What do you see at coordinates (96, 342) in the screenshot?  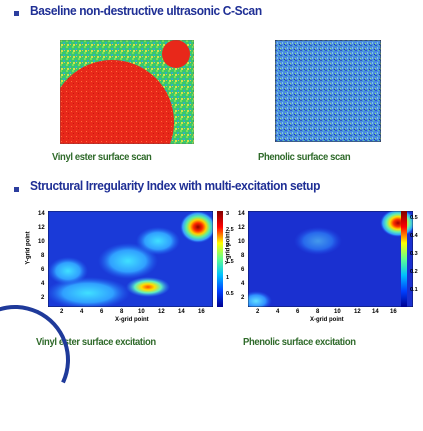 I see `caption-vinyl-excitation: Vinyl ester surface excitation` at bounding box center [96, 342].